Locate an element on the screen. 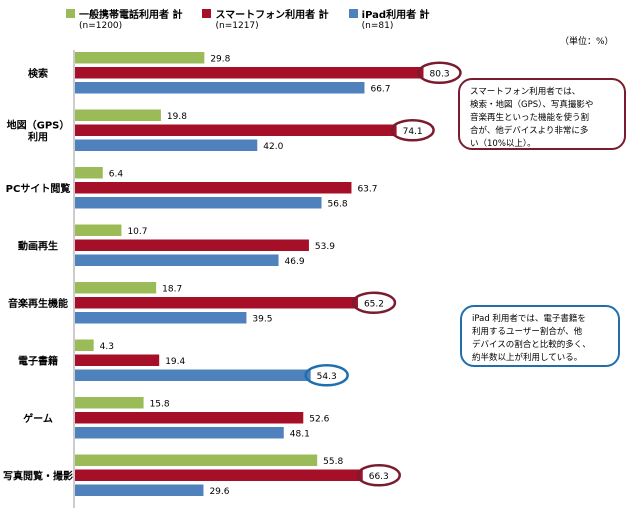 The image size is (640, 514). note-ipad-line: 約半数以上が利用している。 is located at coordinates (527, 358).